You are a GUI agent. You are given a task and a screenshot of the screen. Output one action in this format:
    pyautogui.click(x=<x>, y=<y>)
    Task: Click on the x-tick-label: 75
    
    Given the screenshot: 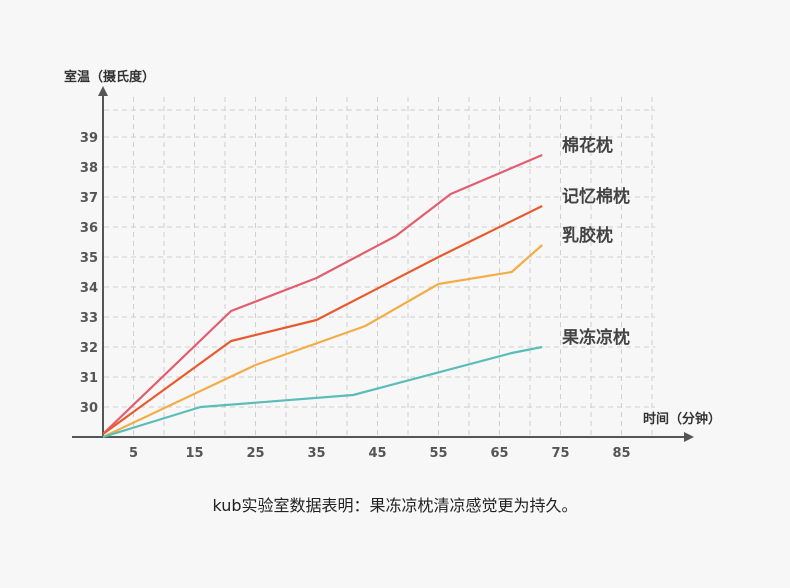 What is the action you would take?
    pyautogui.click(x=560, y=453)
    